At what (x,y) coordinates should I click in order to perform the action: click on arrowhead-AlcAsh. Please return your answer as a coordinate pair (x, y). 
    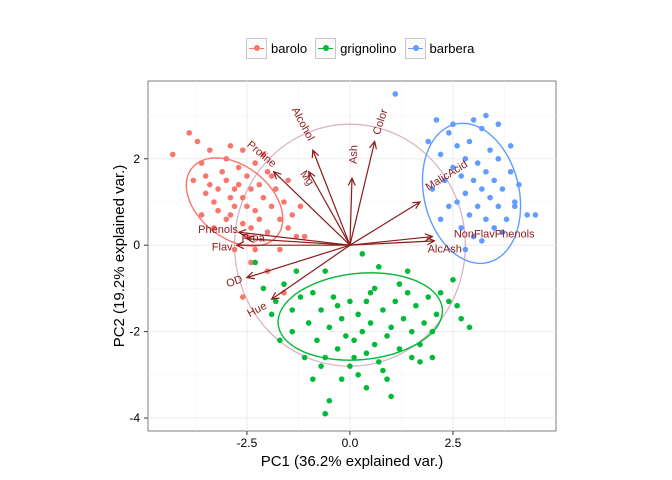
    Looking at the image, I should click on (431, 241).